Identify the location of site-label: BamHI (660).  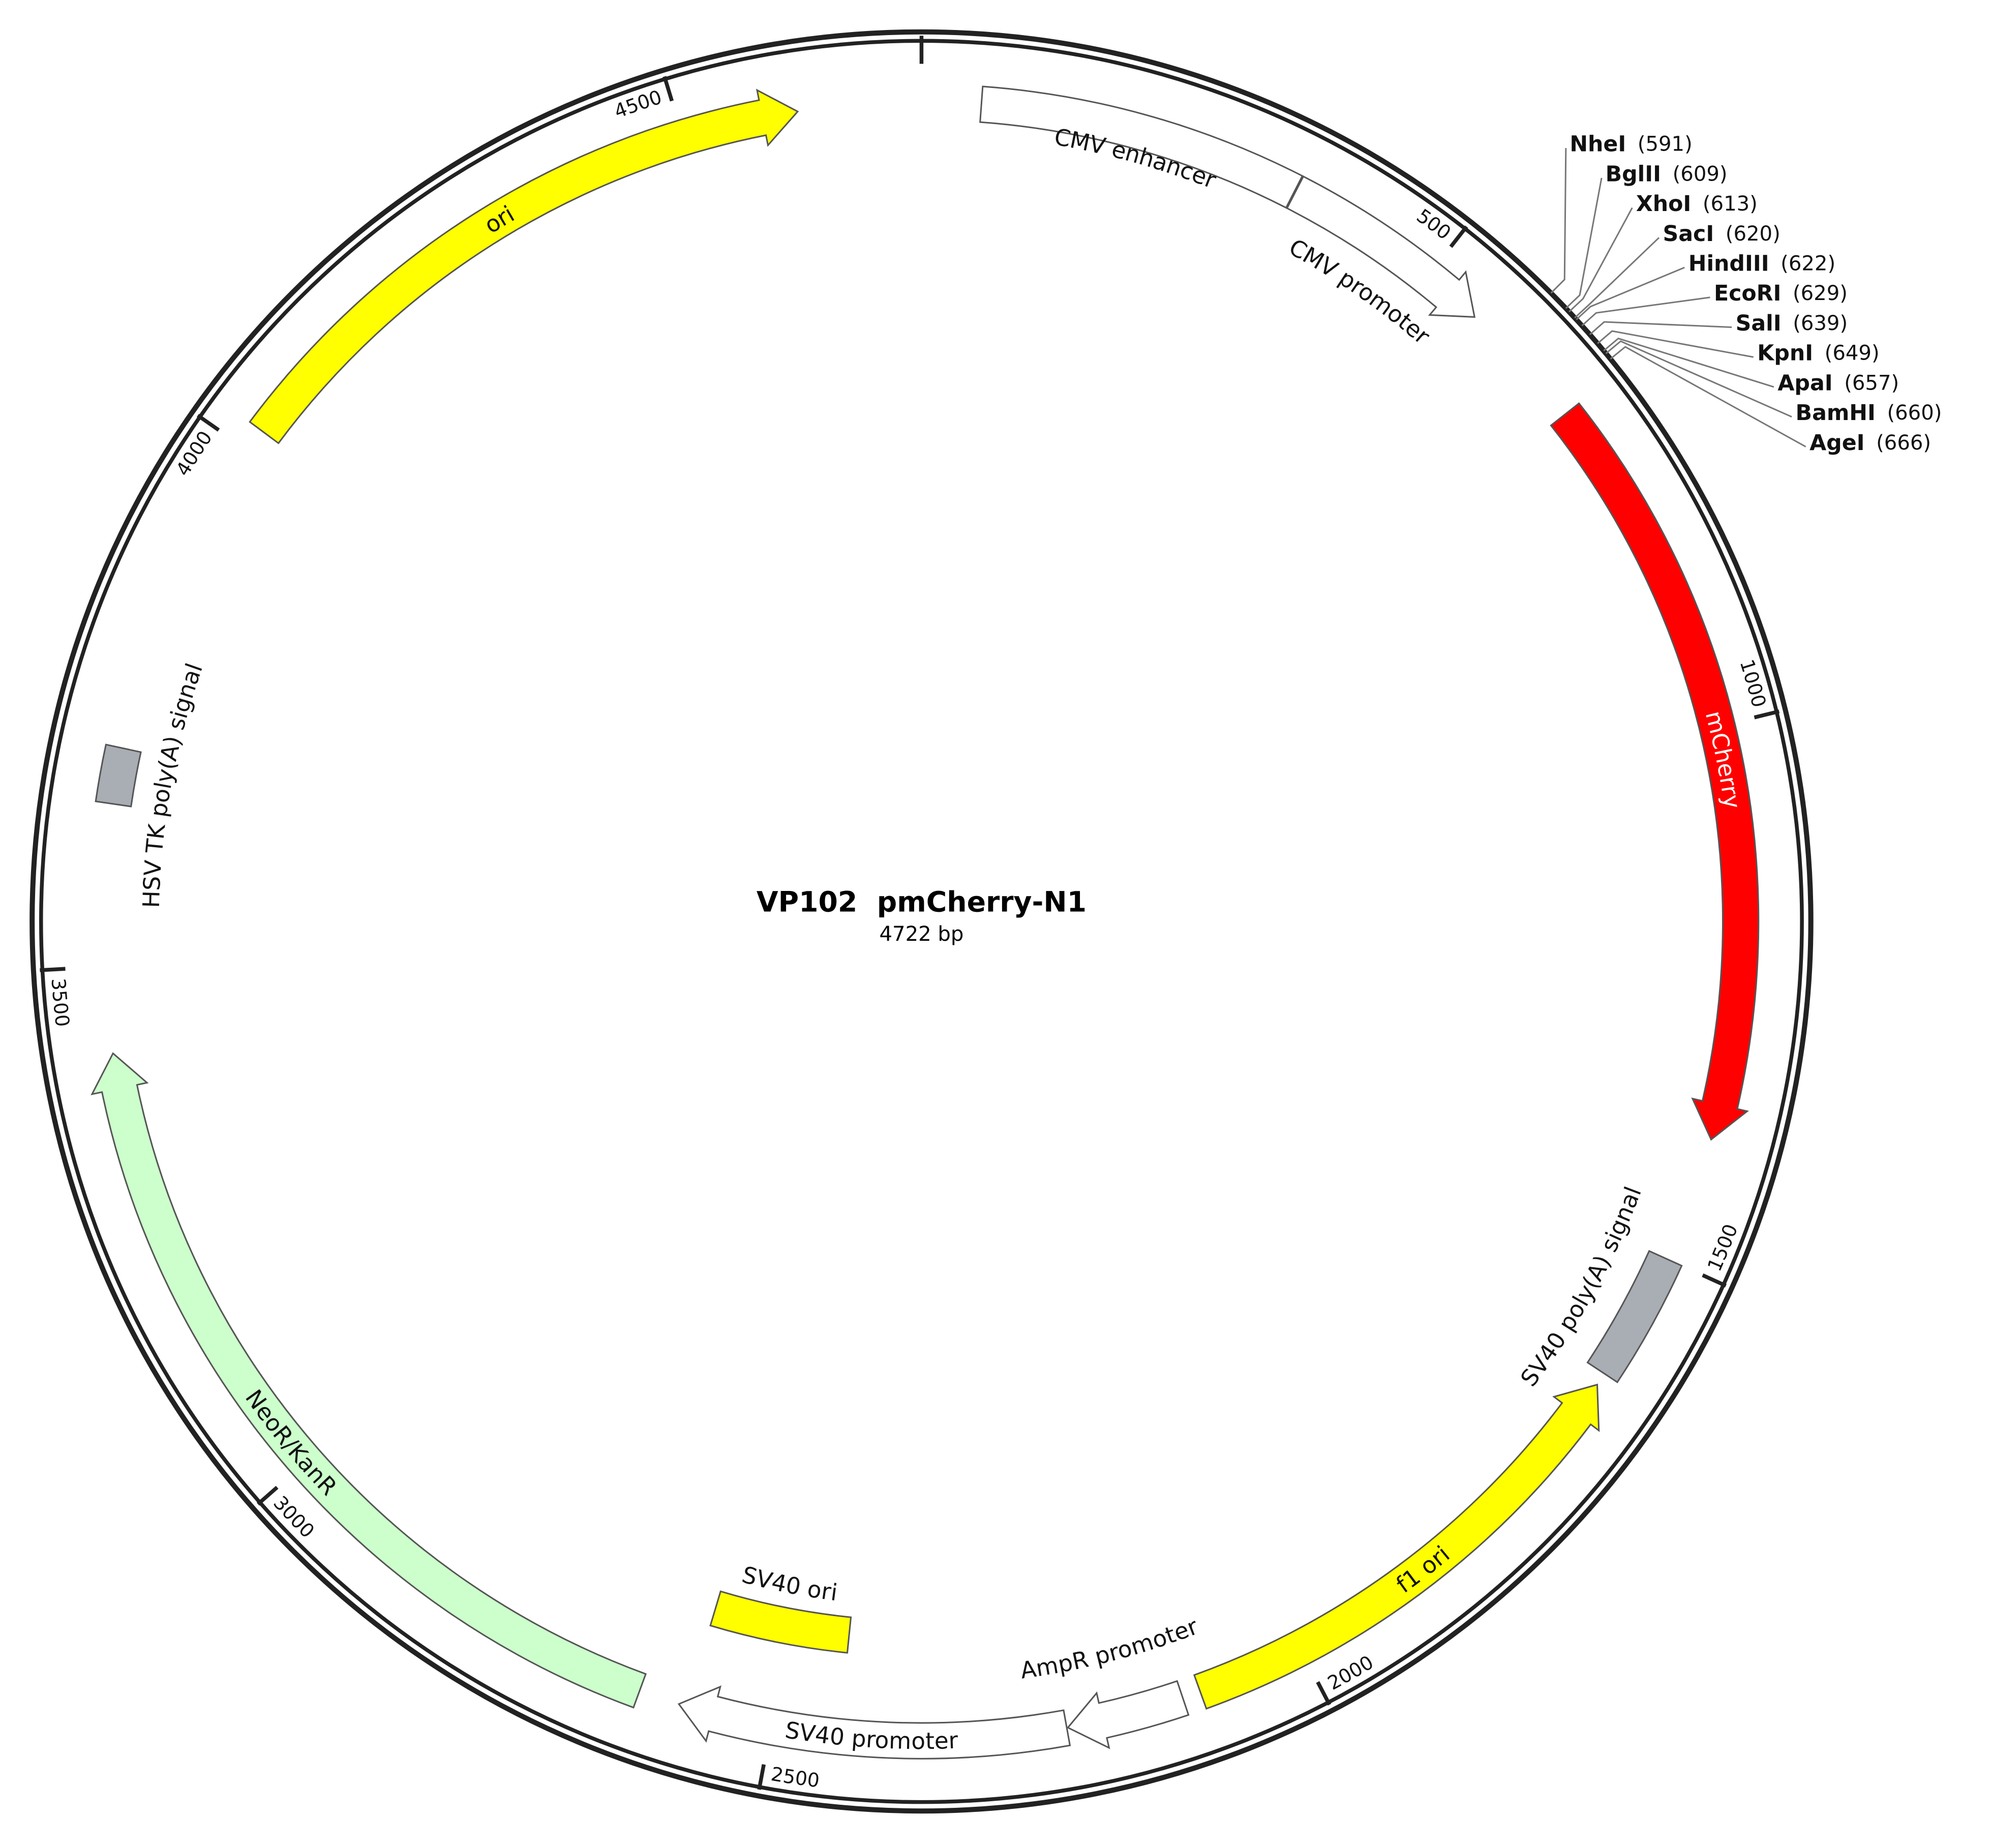
(1869, 413).